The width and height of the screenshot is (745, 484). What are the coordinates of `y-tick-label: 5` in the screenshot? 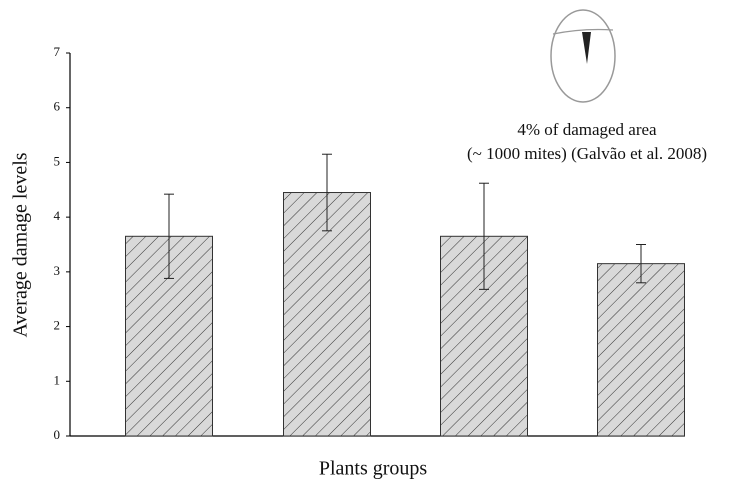 It's located at (57, 160).